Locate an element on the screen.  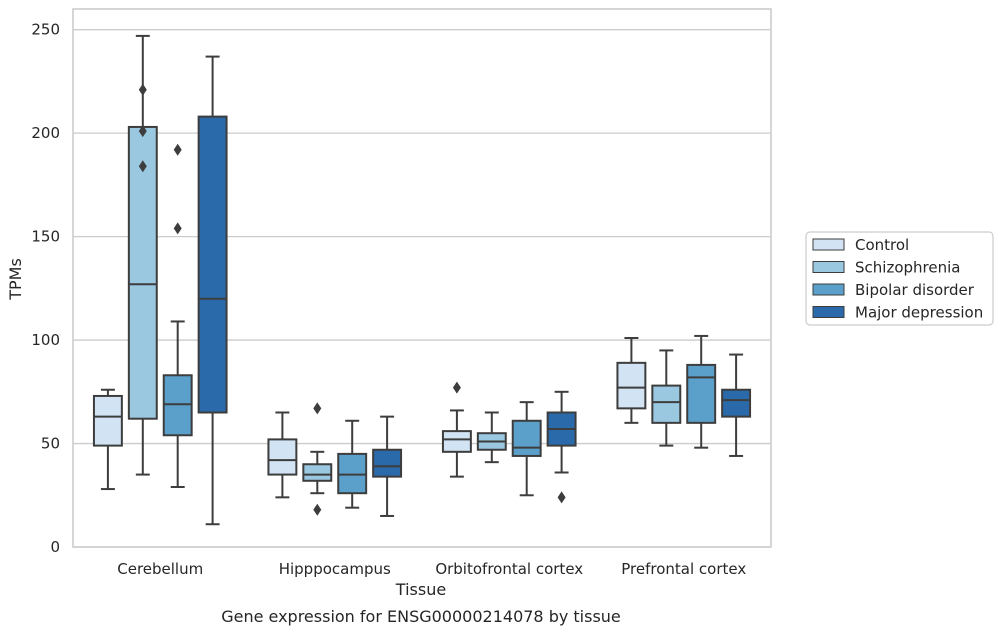
y-tick-label: 0 is located at coordinates (55, 547).